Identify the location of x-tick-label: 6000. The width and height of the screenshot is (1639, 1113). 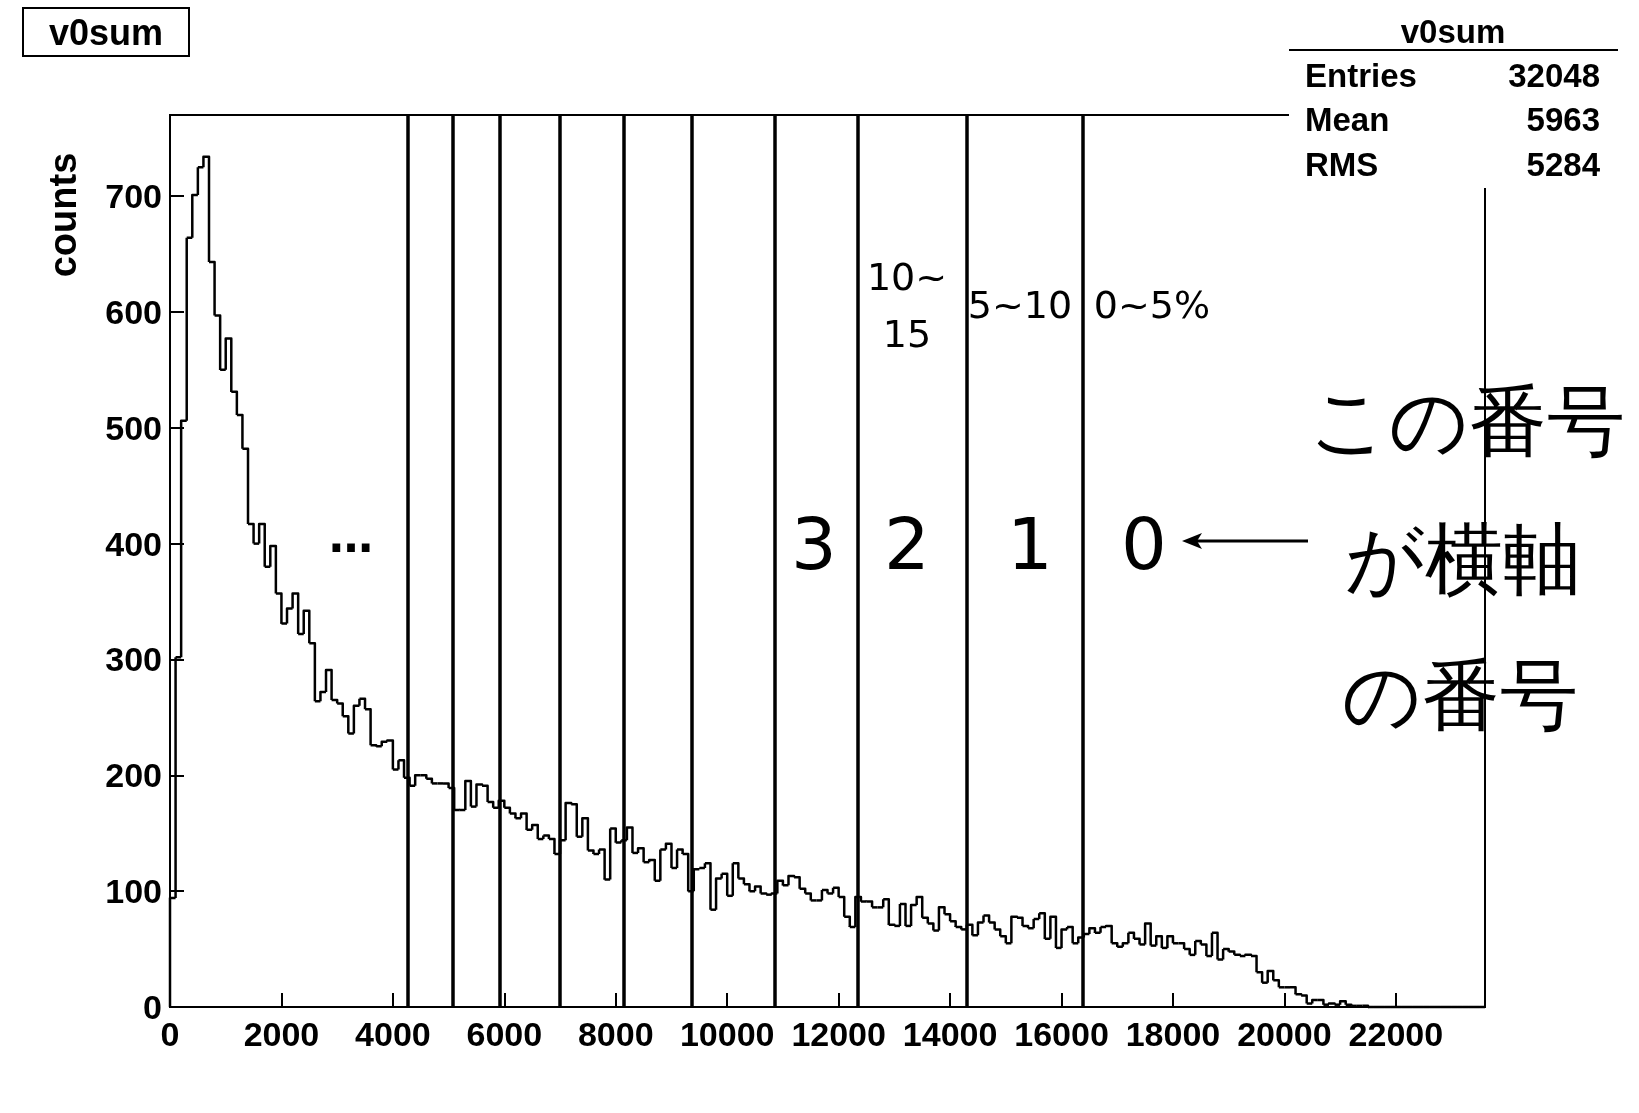
(504, 1034).